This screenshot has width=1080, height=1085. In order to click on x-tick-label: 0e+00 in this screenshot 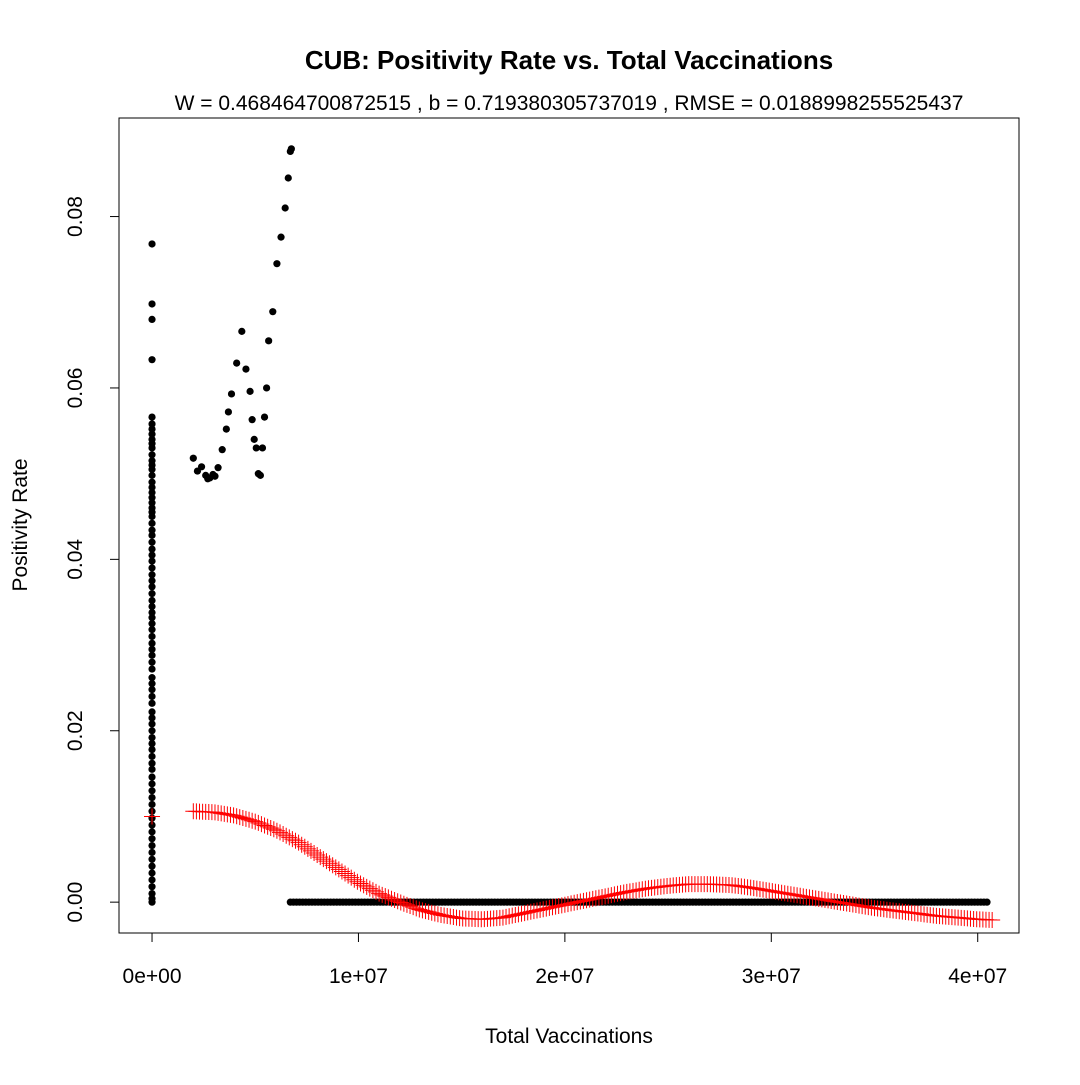, I will do `click(152, 976)`.